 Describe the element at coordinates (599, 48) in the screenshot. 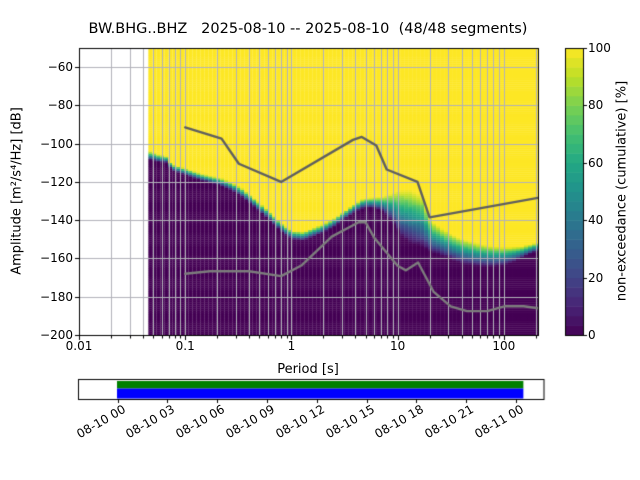

I see `colorbar-tick-label: 100` at that location.